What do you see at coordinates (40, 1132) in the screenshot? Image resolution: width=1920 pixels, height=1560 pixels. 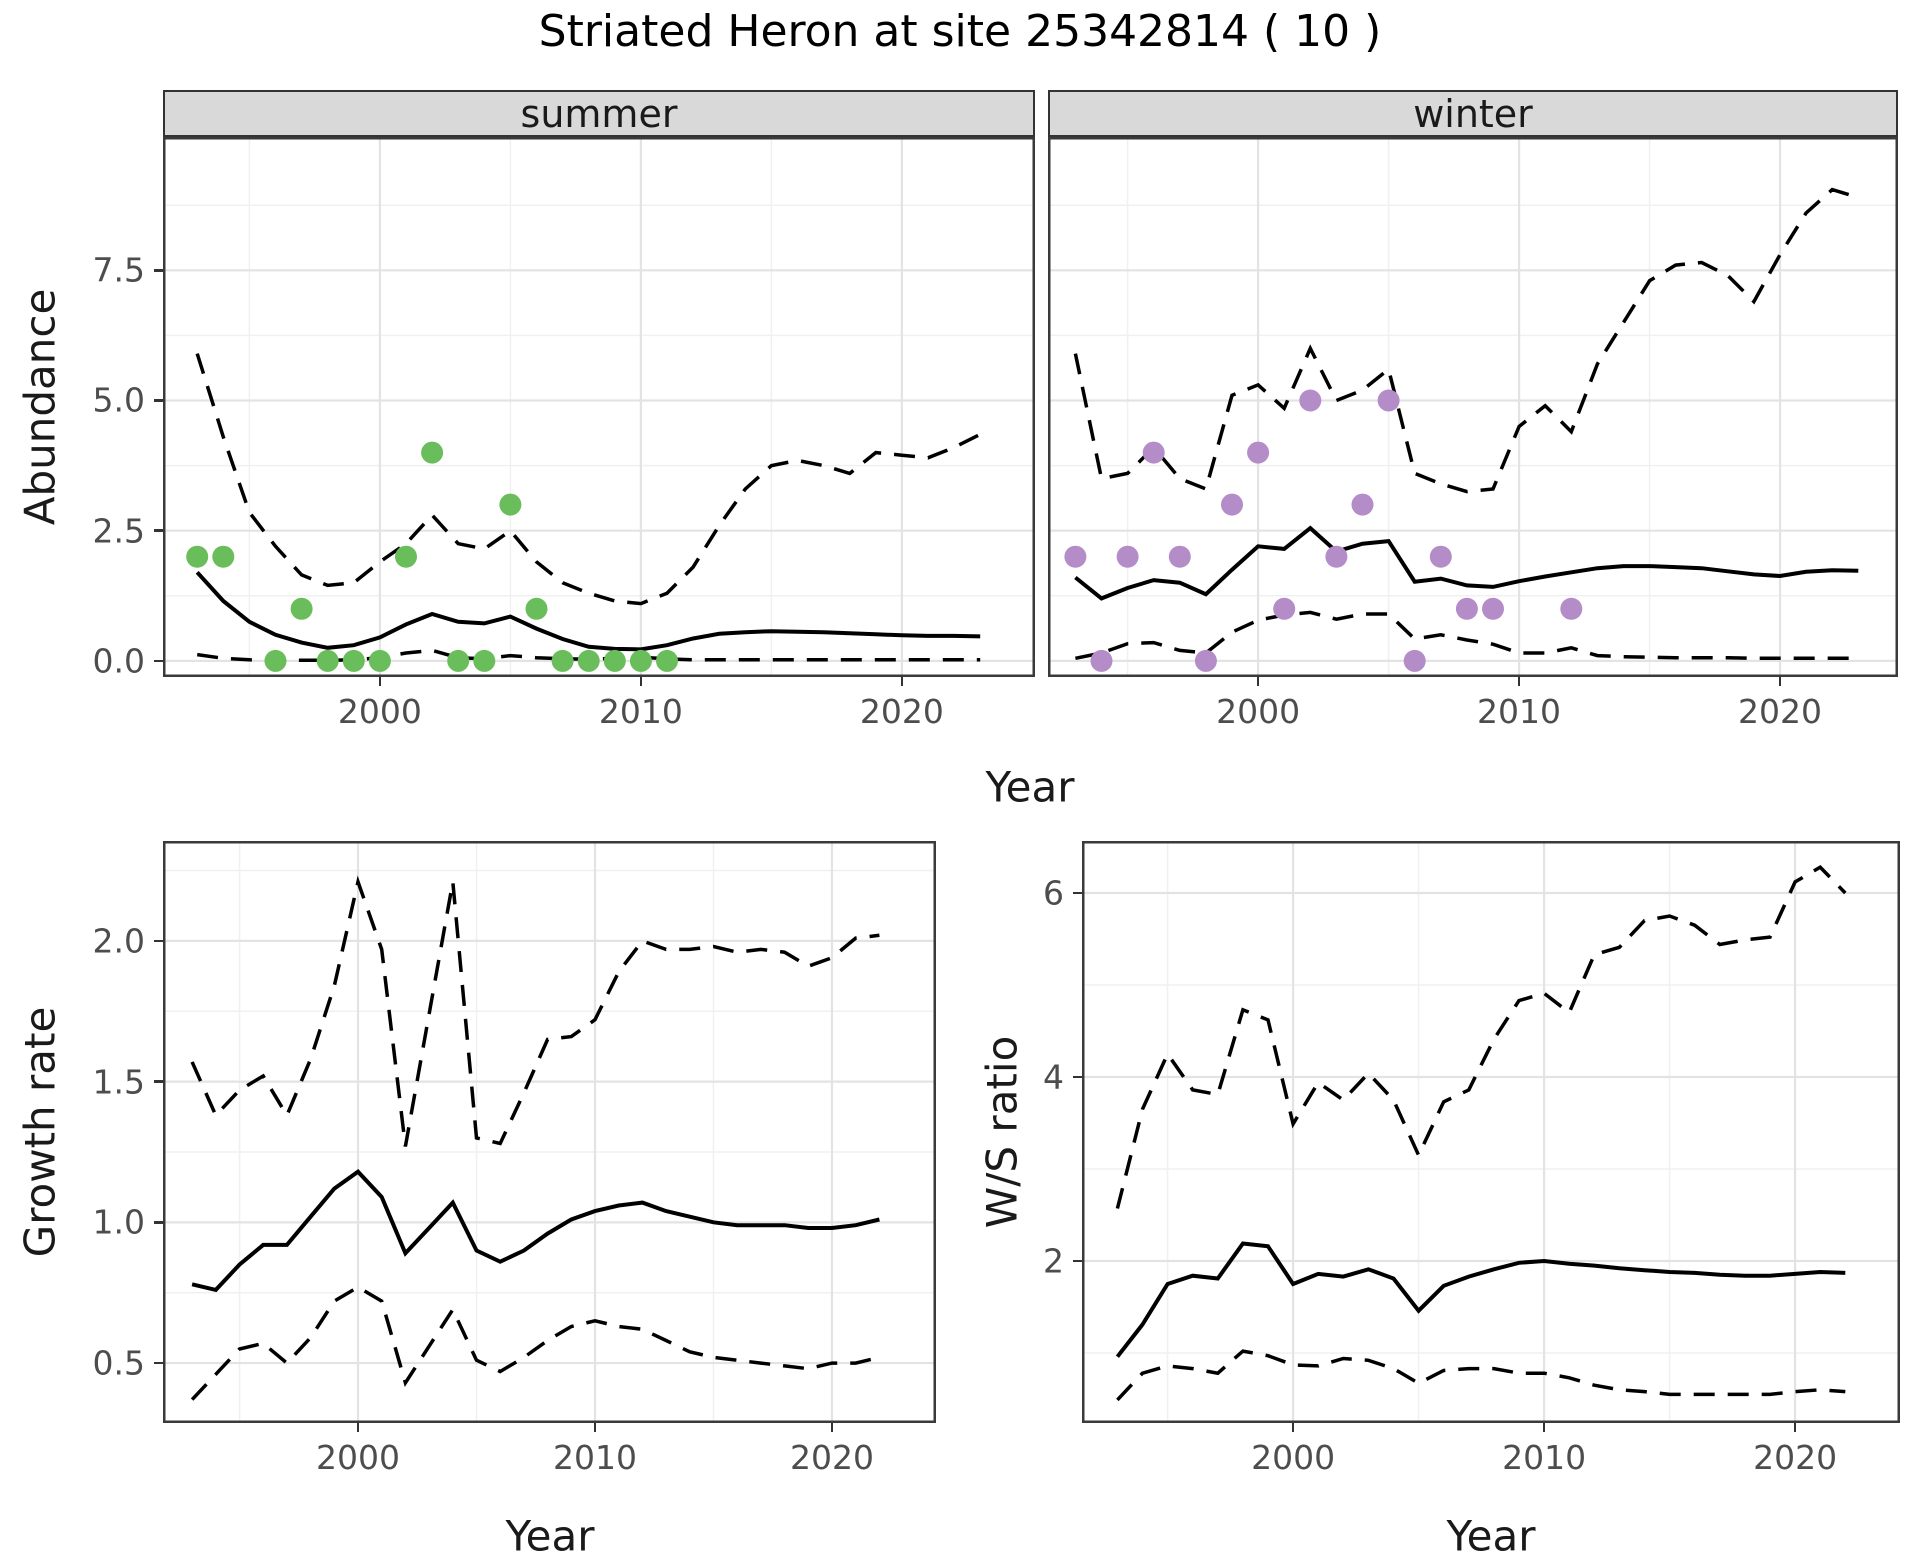 I see `y-axis-title-growth-rate: Growth rate` at bounding box center [40, 1132].